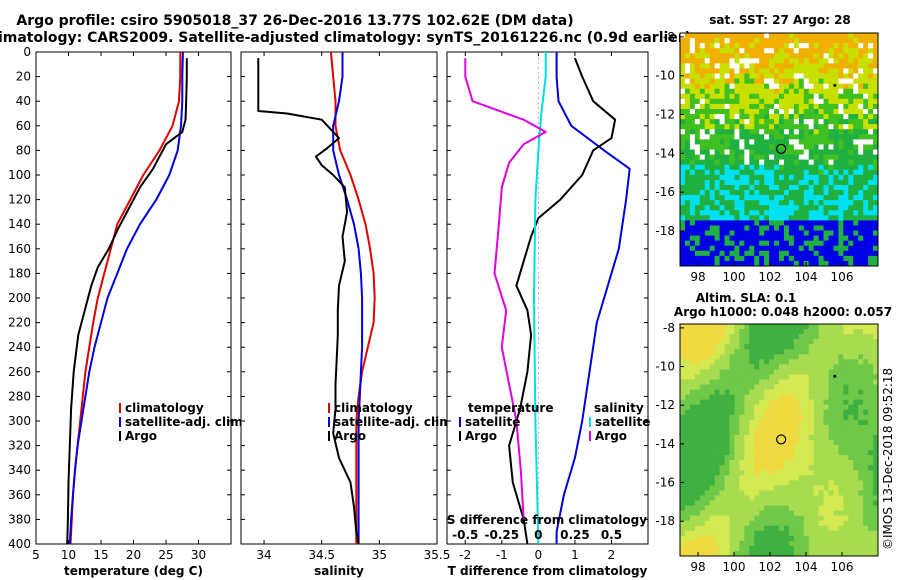 This screenshot has height=580, width=900. Describe the element at coordinates (481, 436) in the screenshot. I see `difference-temperature-legend-label: Argo` at that location.